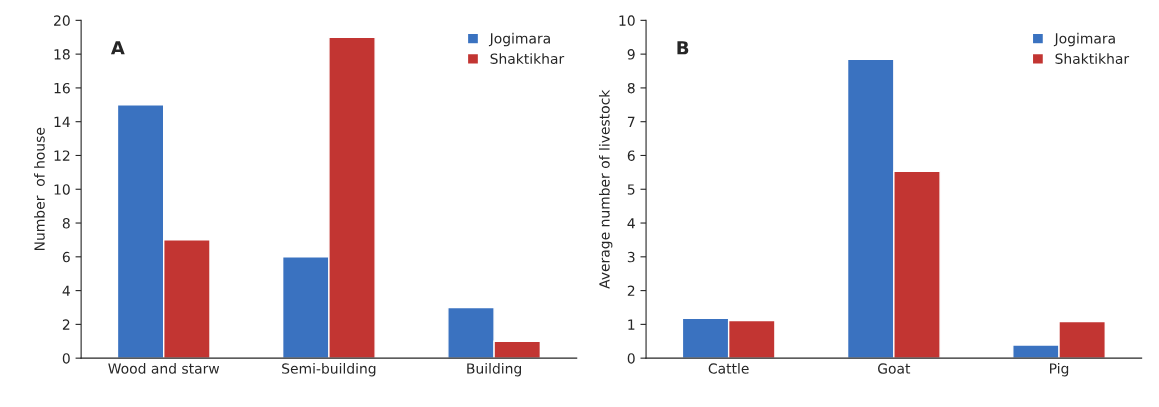 This screenshot has height=407, width=1159. Describe the element at coordinates (62, 54) in the screenshot. I see `y-tick-label: 18` at that location.